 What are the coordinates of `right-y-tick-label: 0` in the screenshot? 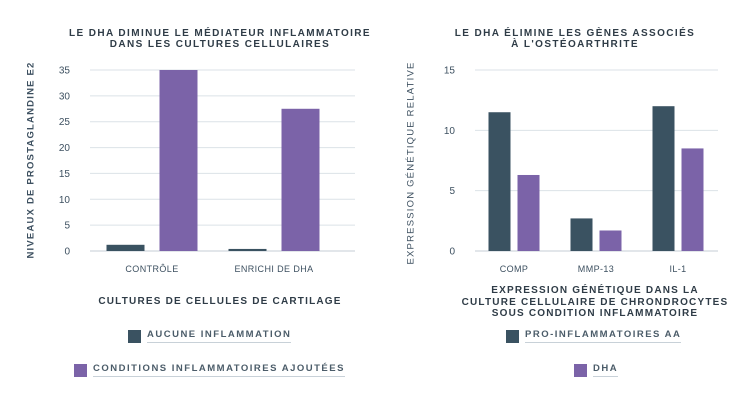 It's located at (452, 252).